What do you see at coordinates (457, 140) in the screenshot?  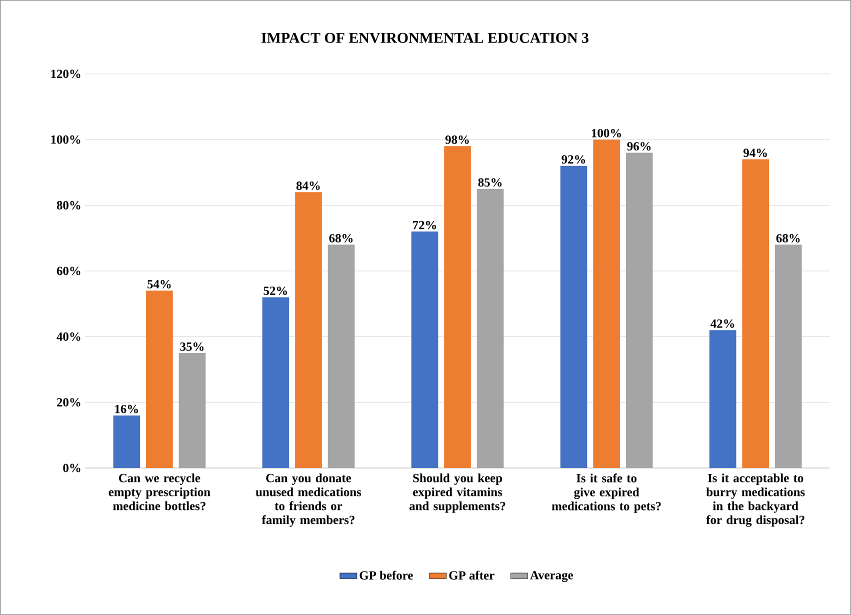 I see `data-label: 98%` at bounding box center [457, 140].